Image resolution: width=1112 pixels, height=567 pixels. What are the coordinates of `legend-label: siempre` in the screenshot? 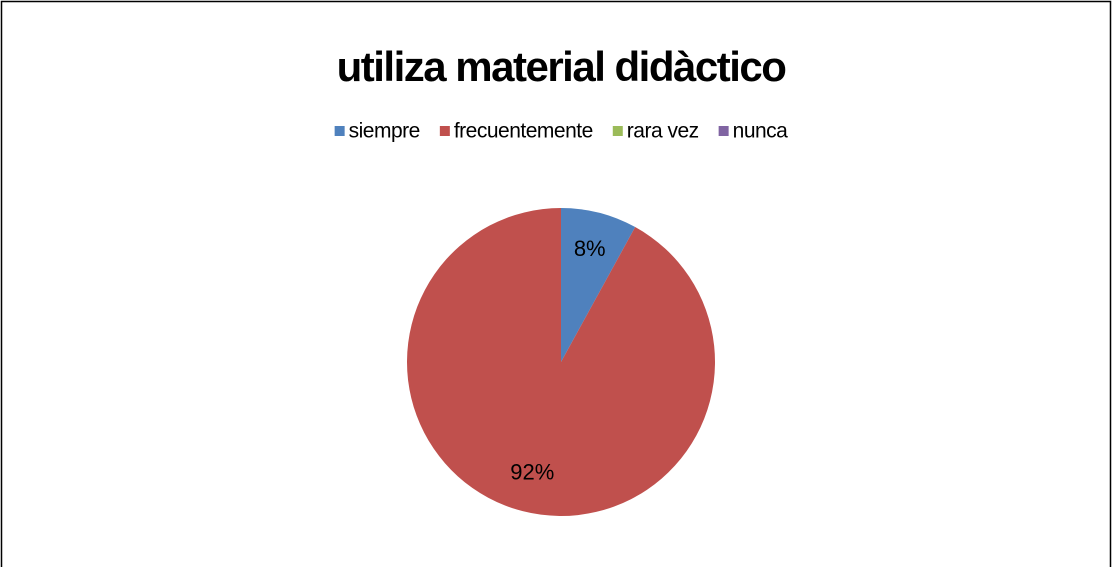 It's located at (384, 131).